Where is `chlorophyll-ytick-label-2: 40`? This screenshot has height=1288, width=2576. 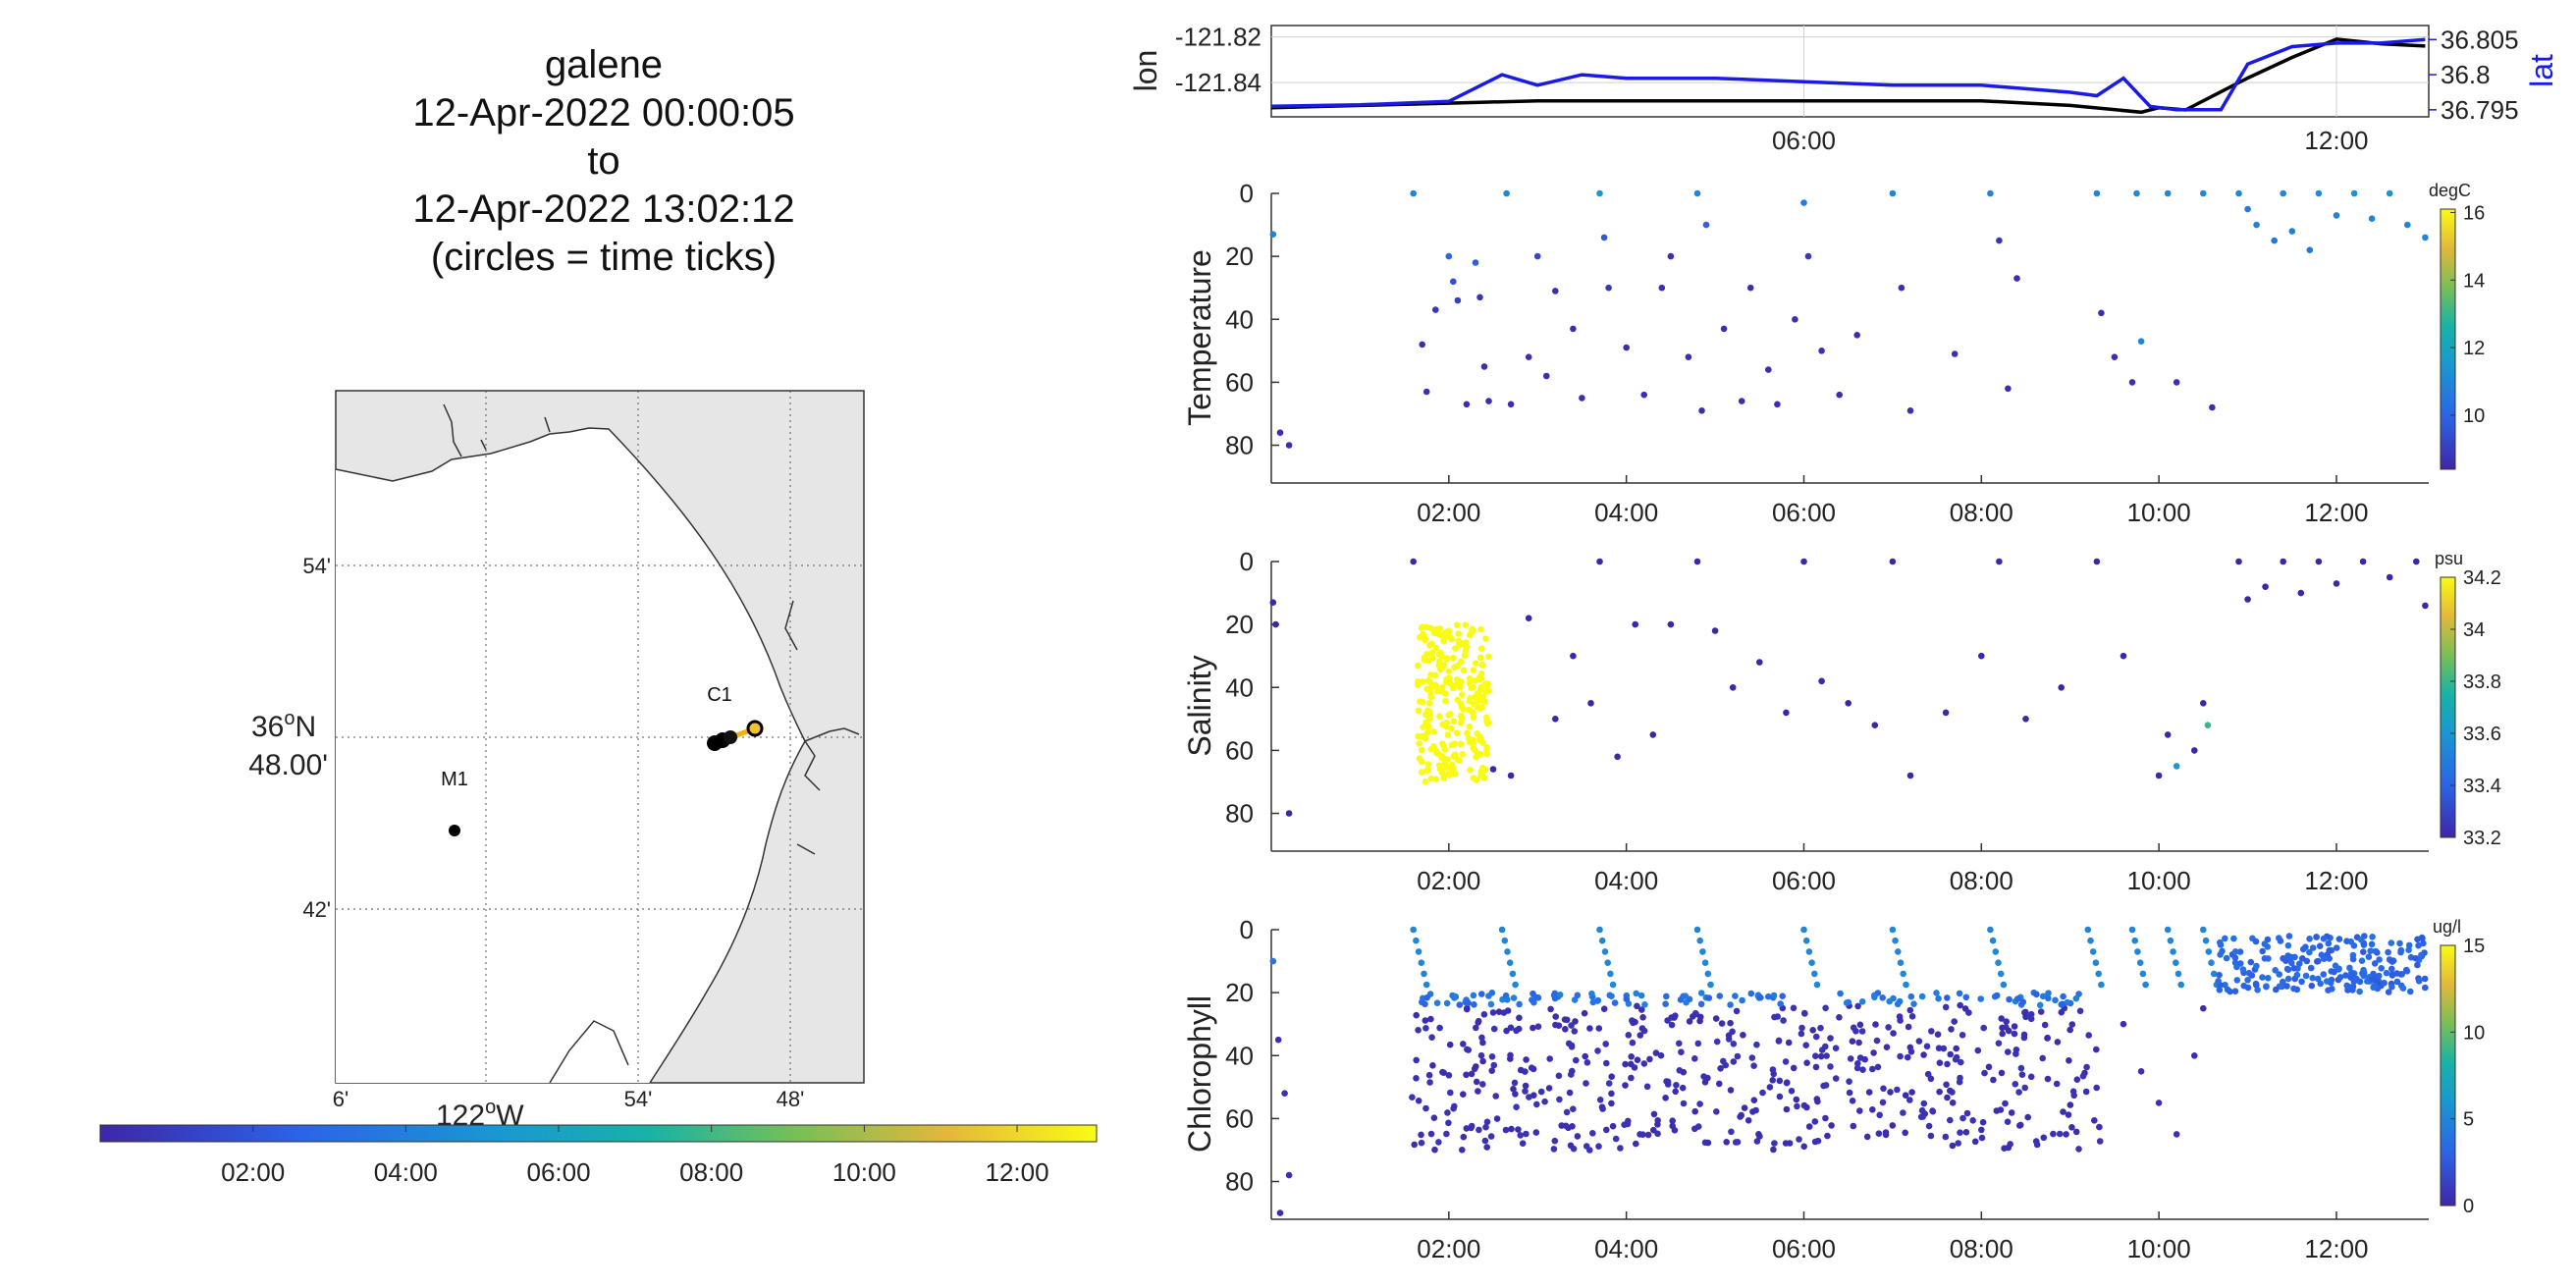 chlorophyll-ytick-label-2: 40 is located at coordinates (1239, 1055).